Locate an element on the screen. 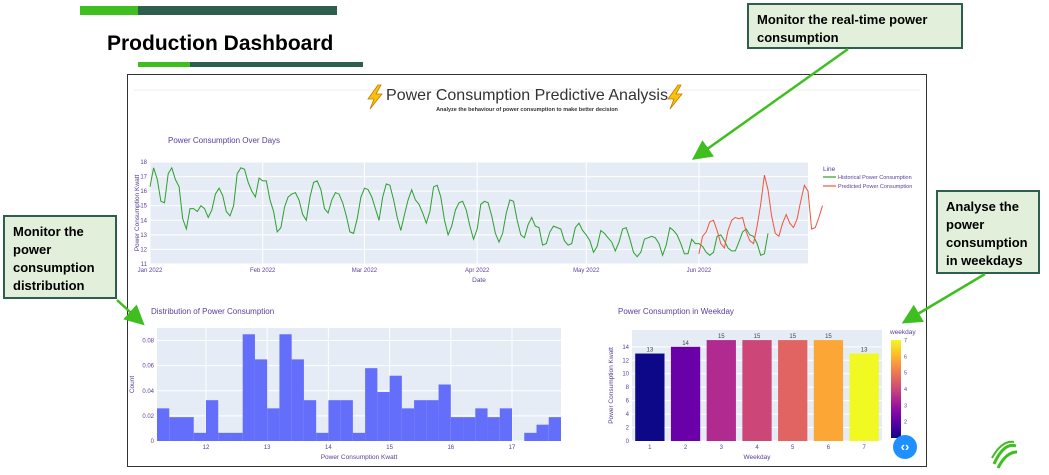  weekday-ytick-label: 4 is located at coordinates (628, 415).